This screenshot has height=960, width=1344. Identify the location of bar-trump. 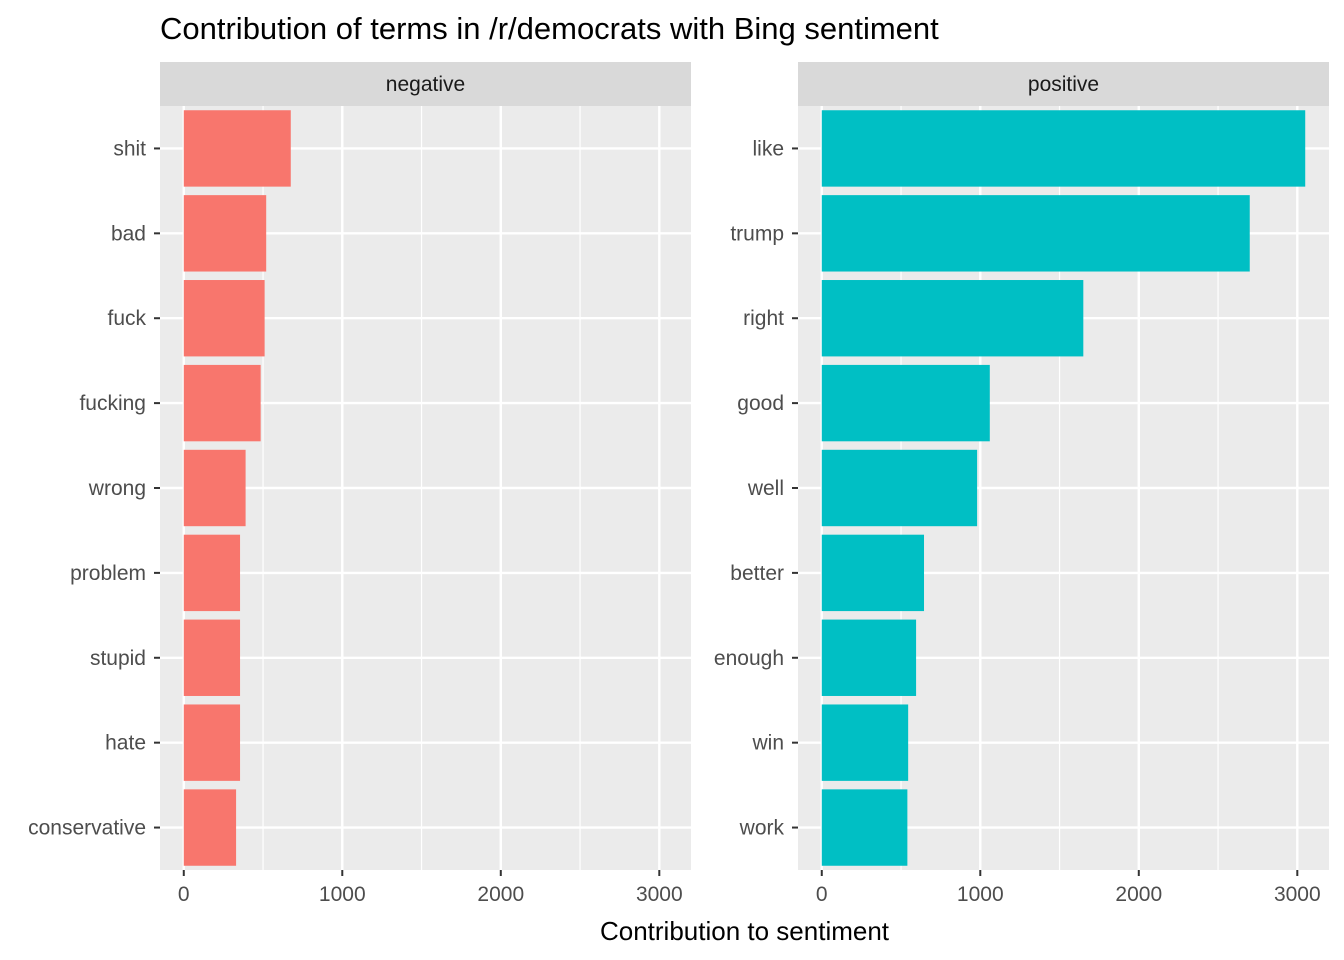
(1035, 233).